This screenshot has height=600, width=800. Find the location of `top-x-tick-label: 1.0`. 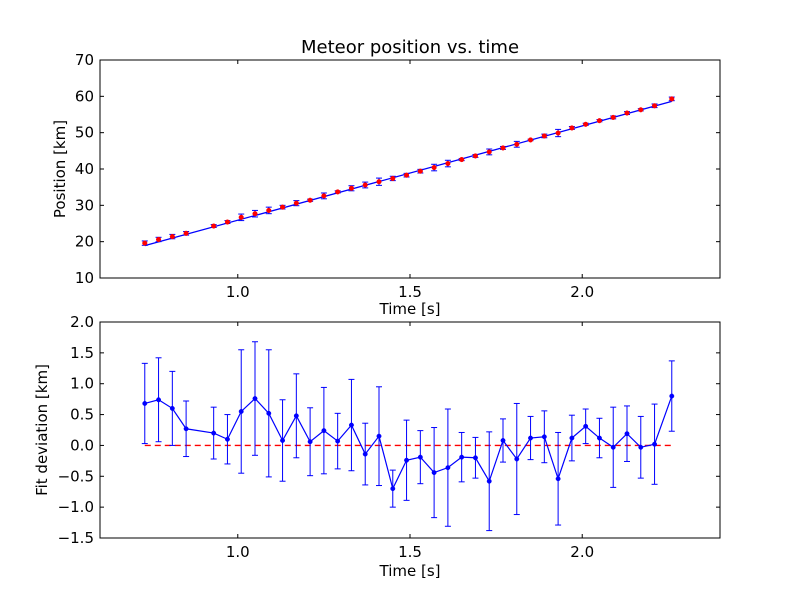

top-x-tick-label: 1.0 is located at coordinates (238, 292).